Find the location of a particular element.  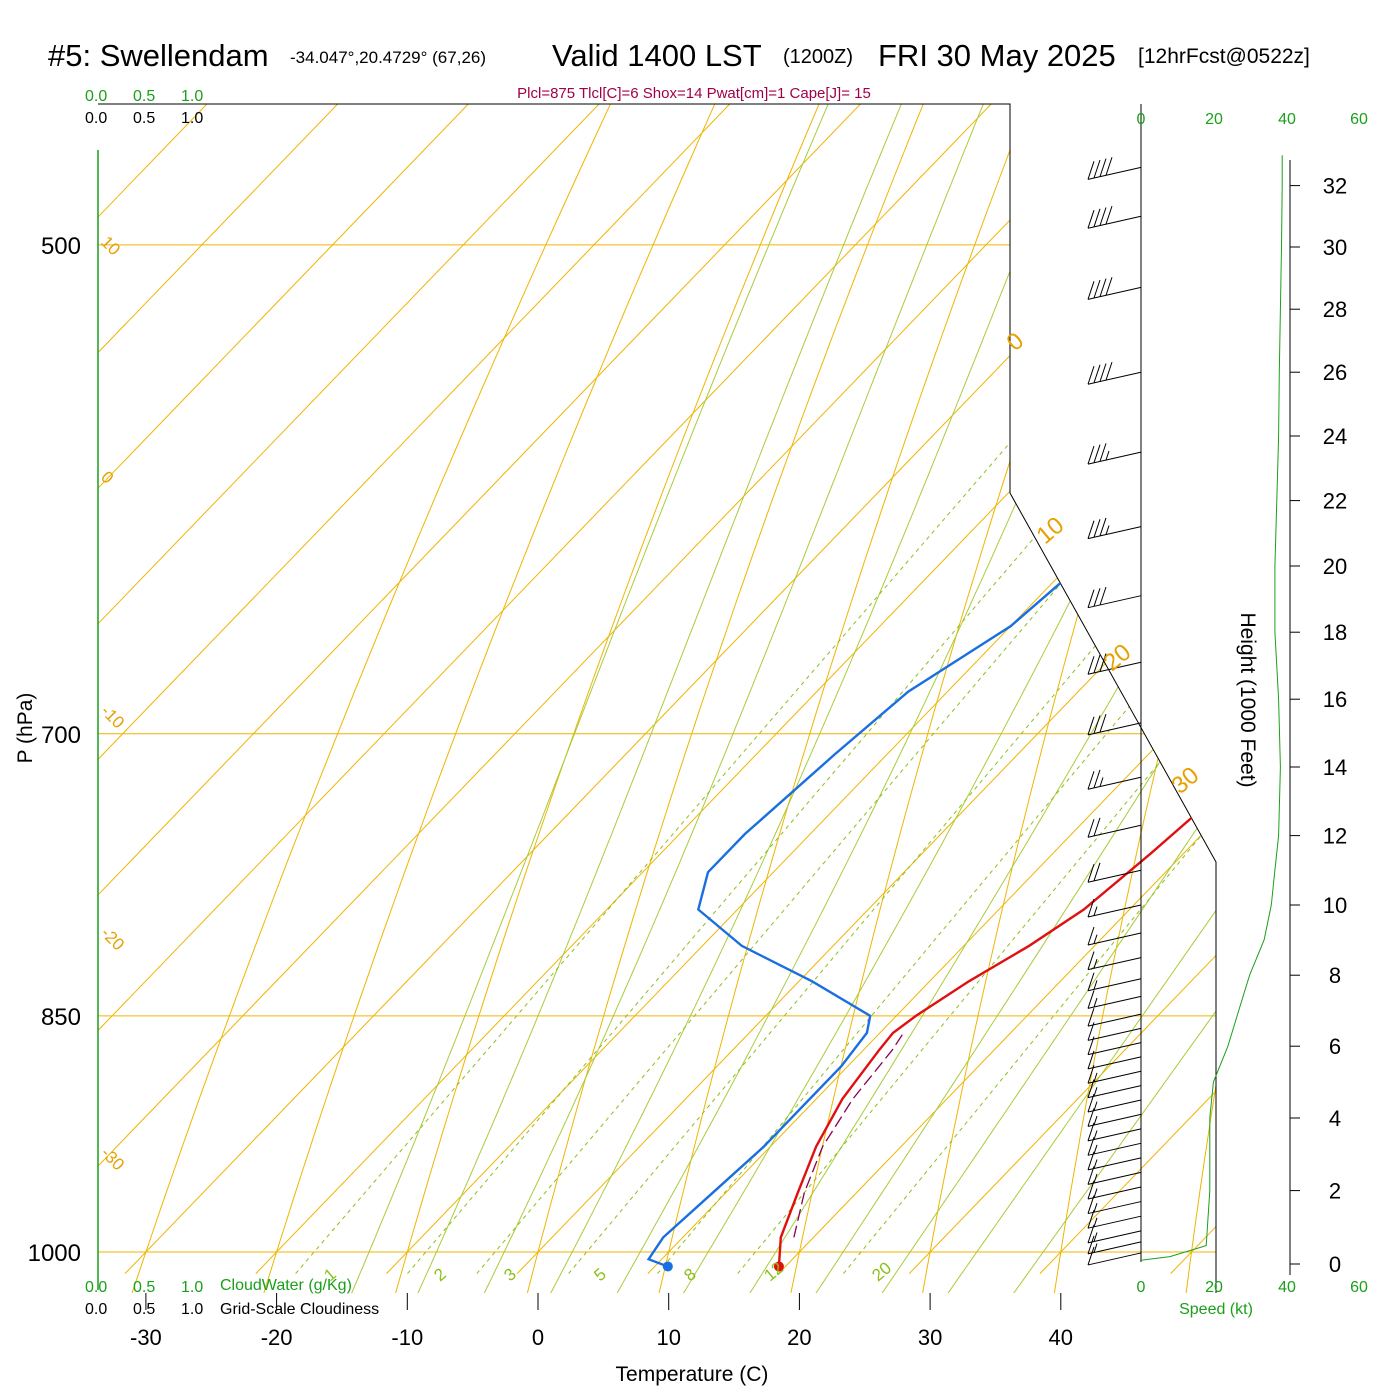

height-tick-label: 22 is located at coordinates (1335, 501).